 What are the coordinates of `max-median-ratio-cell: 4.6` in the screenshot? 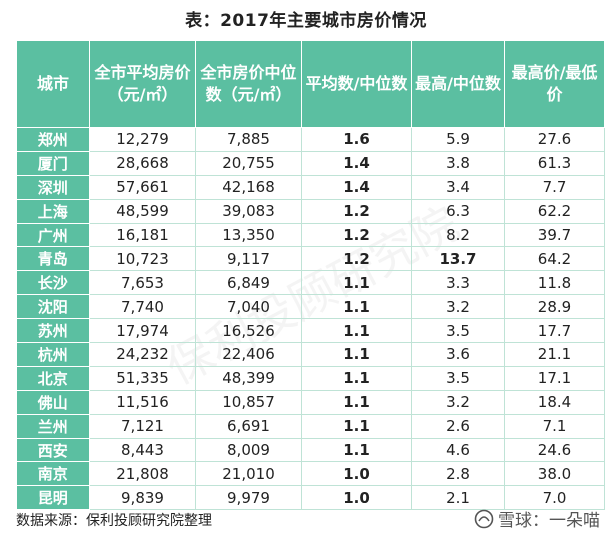 It's located at (458, 450).